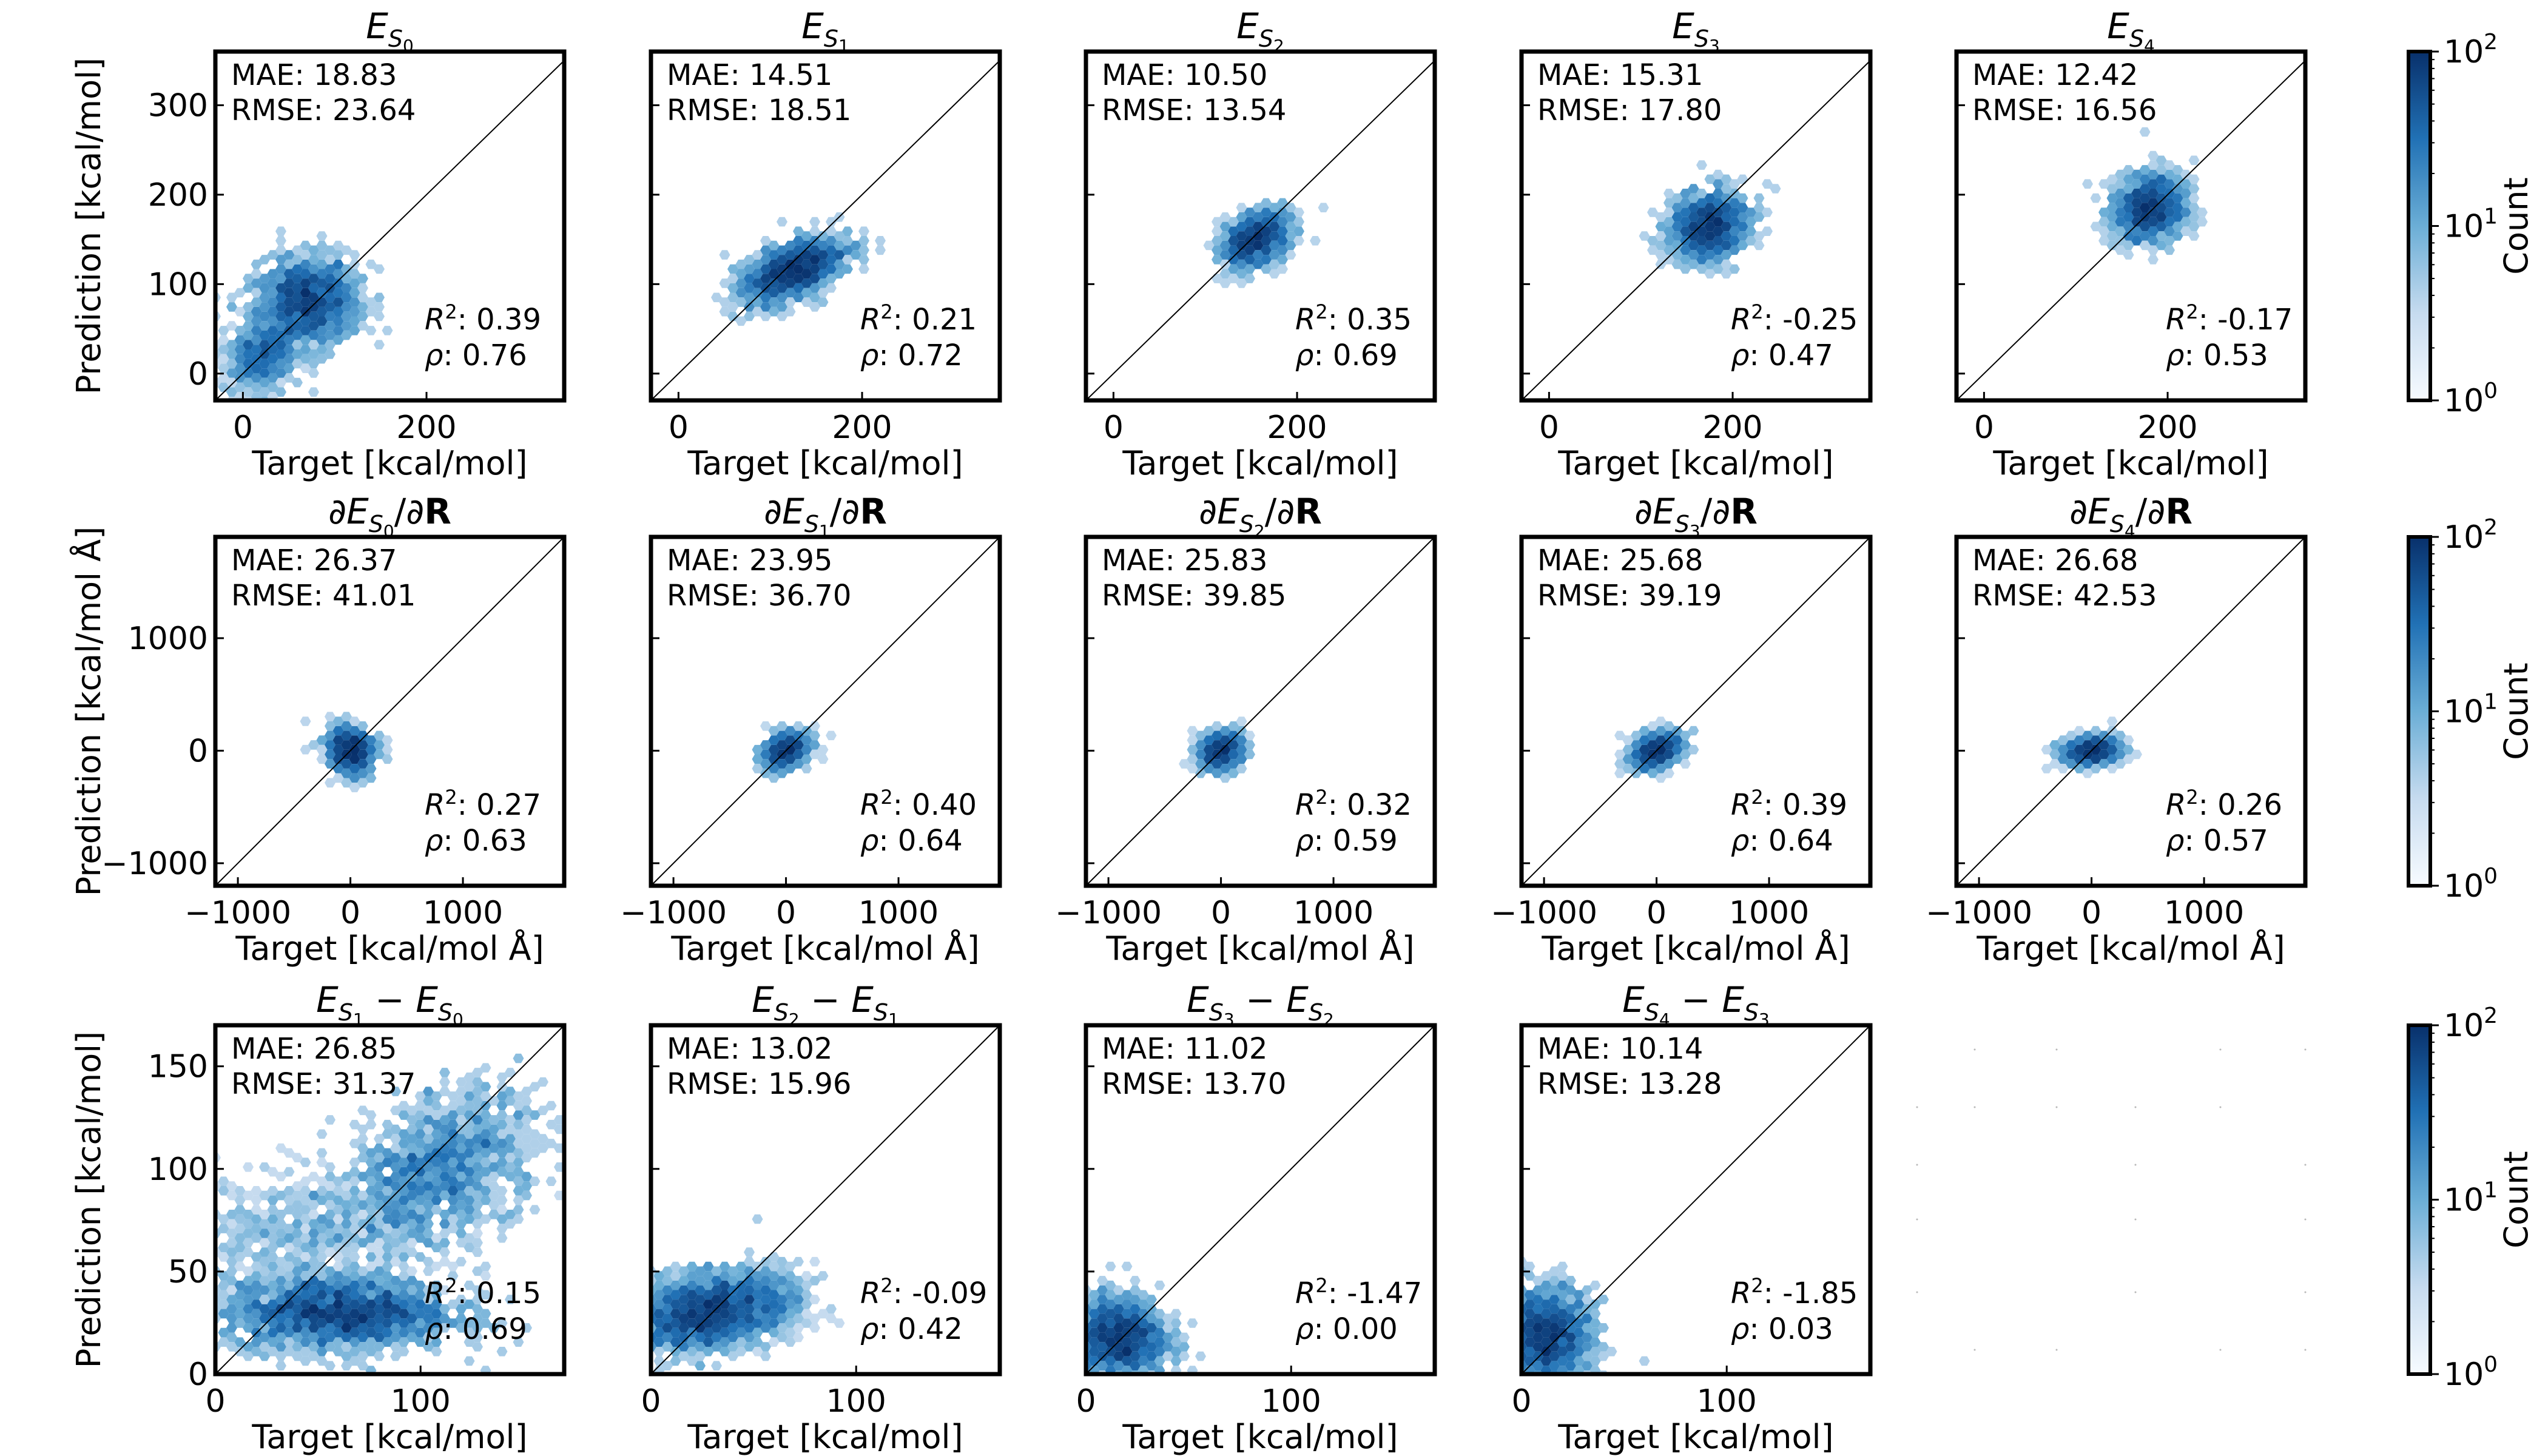 The width and height of the screenshot is (2548, 1456). I want to click on y-tick-label: 100, so click(178, 284).